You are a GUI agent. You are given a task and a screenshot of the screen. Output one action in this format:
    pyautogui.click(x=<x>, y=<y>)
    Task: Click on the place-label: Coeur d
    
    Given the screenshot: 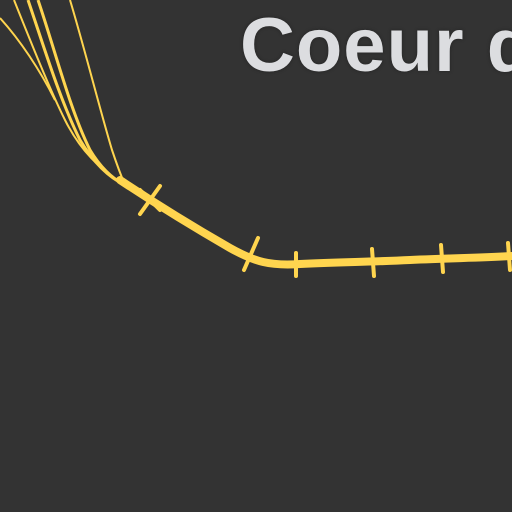 What is the action you would take?
    pyautogui.click(x=376, y=45)
    